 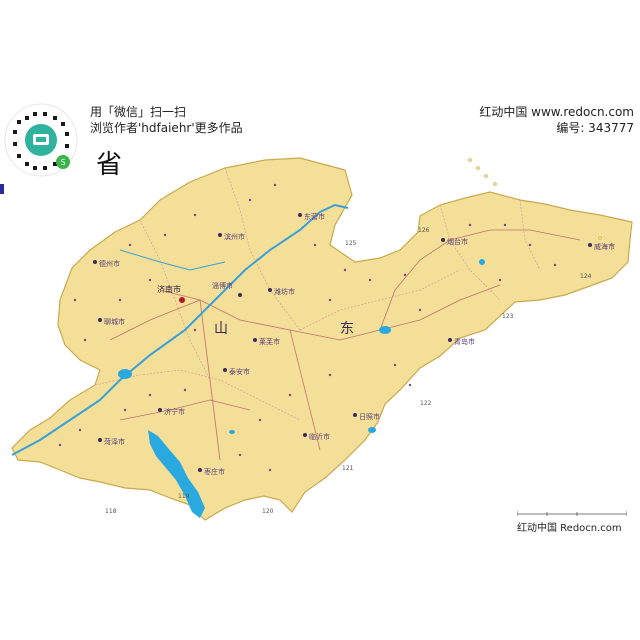 What do you see at coordinates (347, 329) in the screenshot?
I see `region-char-2: 东` at bounding box center [347, 329].